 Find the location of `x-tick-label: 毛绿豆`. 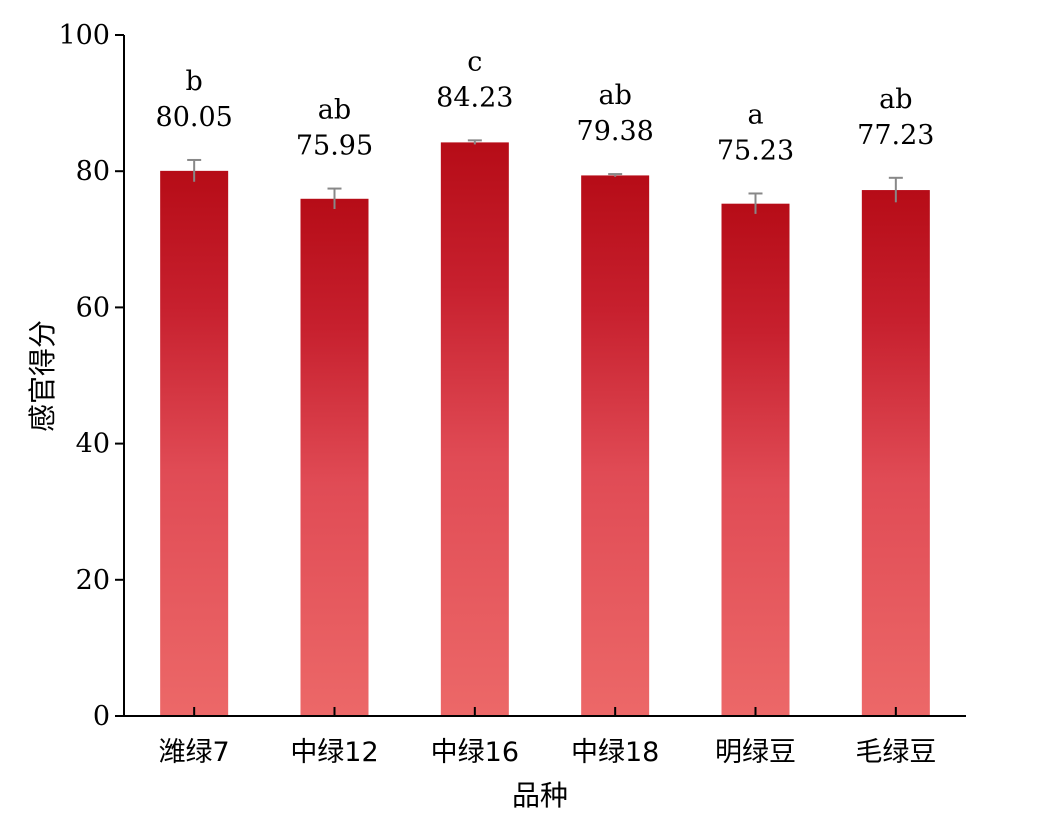

x-tick-label: 毛绿豆 is located at coordinates (895, 752).